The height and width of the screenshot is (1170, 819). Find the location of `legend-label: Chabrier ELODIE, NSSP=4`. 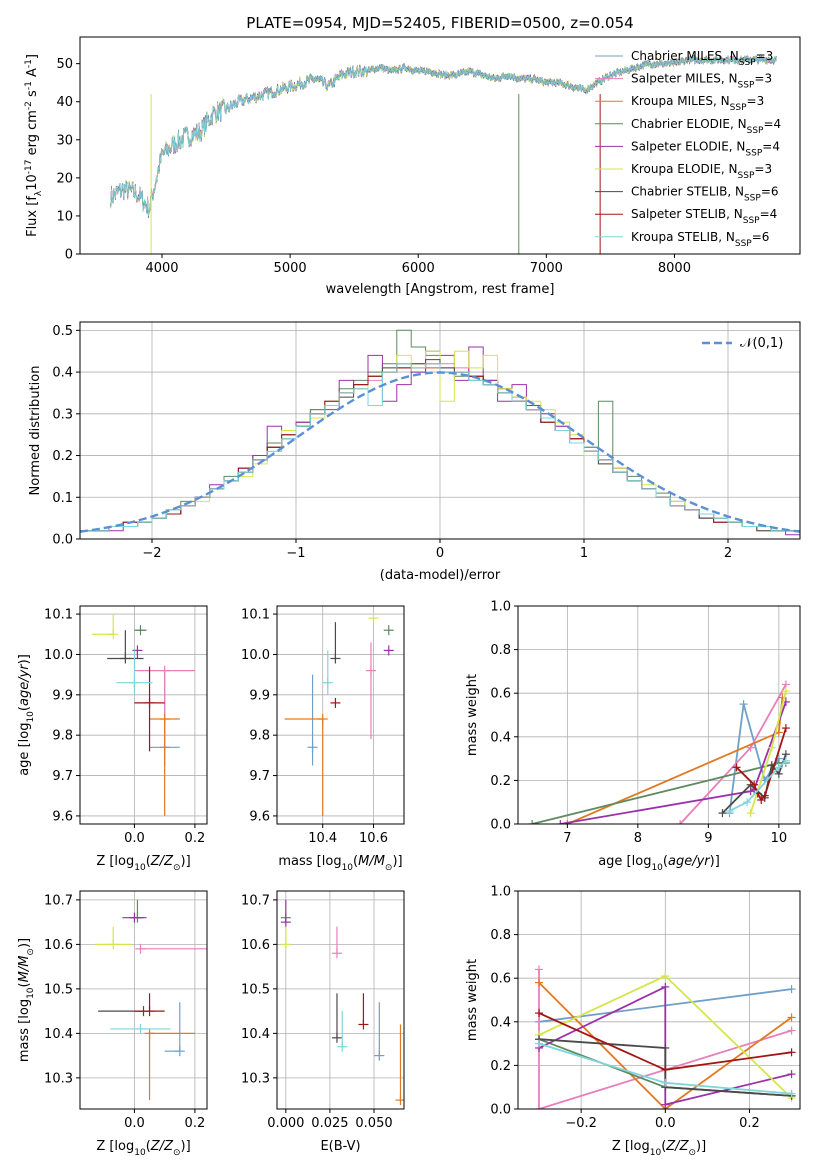

legend-label: Chabrier ELODIE, NSSP=4 is located at coordinates (706, 126).